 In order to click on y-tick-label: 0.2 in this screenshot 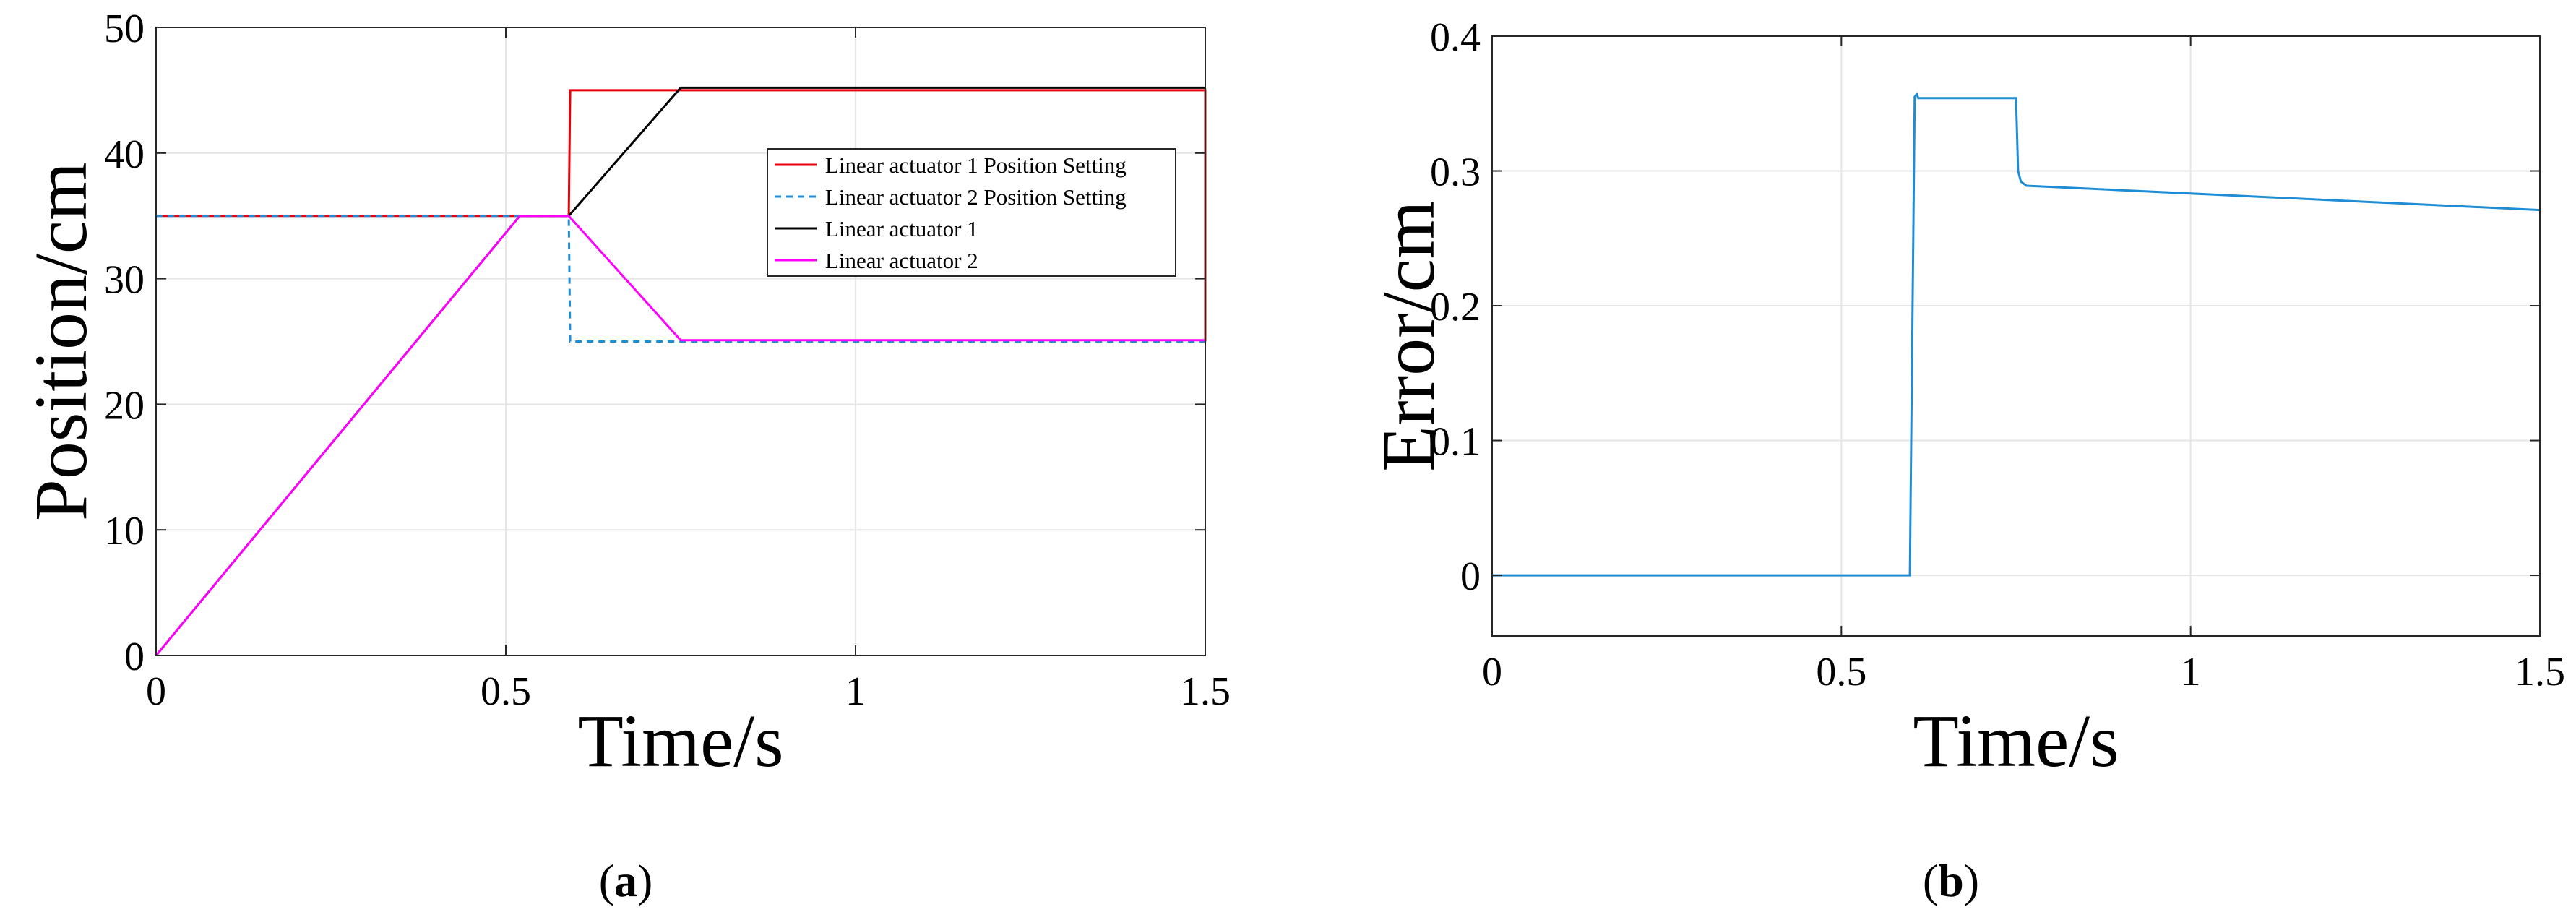, I will do `click(1455, 307)`.